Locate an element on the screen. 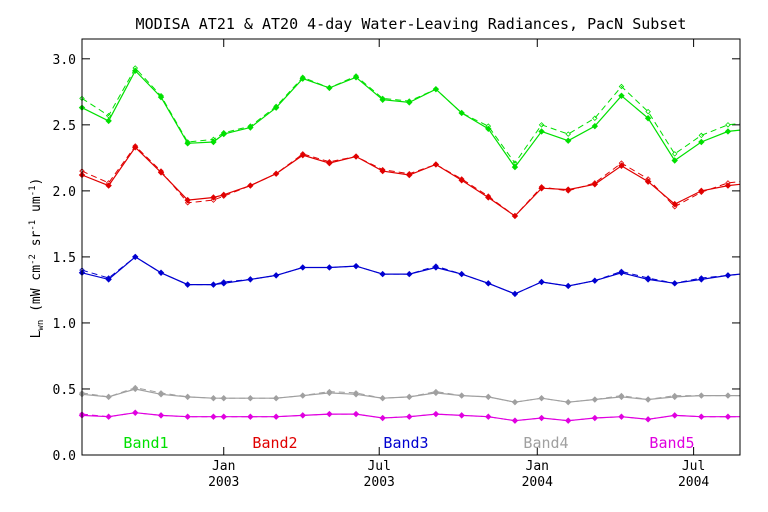  y-tick-label: 2.0 is located at coordinates (64, 192).